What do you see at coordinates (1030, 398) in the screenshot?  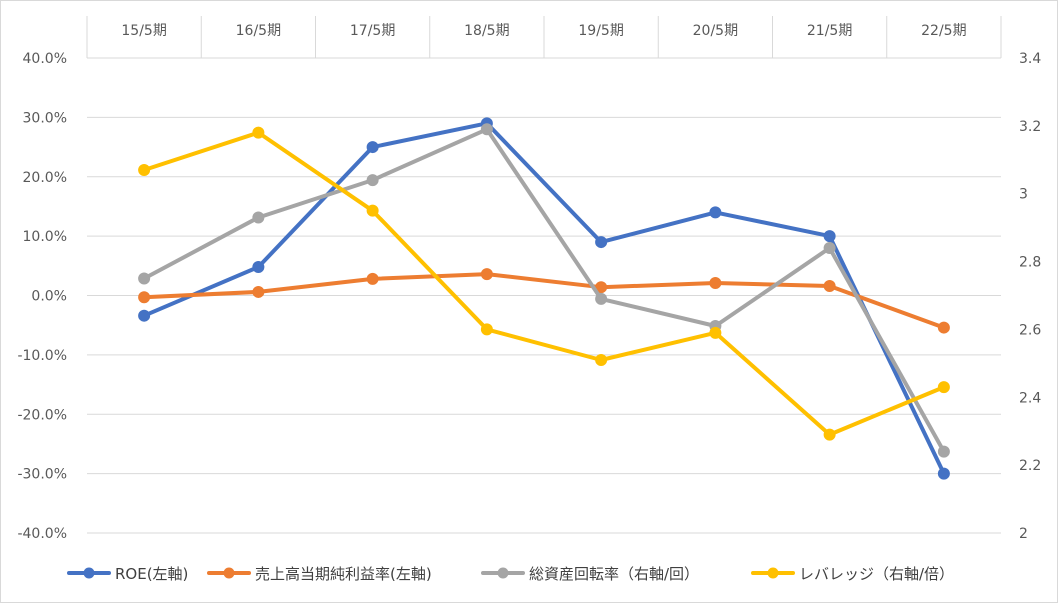 I see `y-right-tick-label: 2.4` at bounding box center [1030, 398].